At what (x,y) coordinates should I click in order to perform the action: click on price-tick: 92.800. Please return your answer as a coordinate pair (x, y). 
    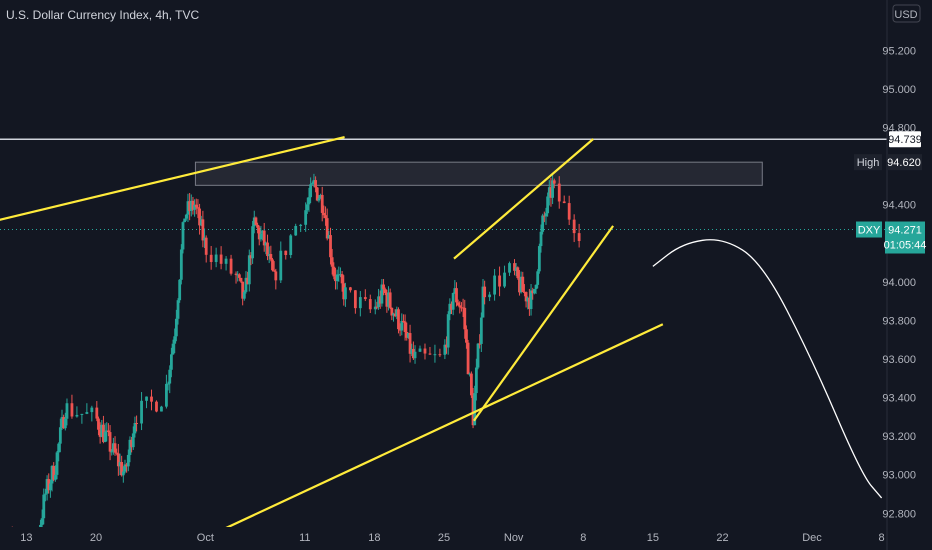
    Looking at the image, I should click on (899, 514).